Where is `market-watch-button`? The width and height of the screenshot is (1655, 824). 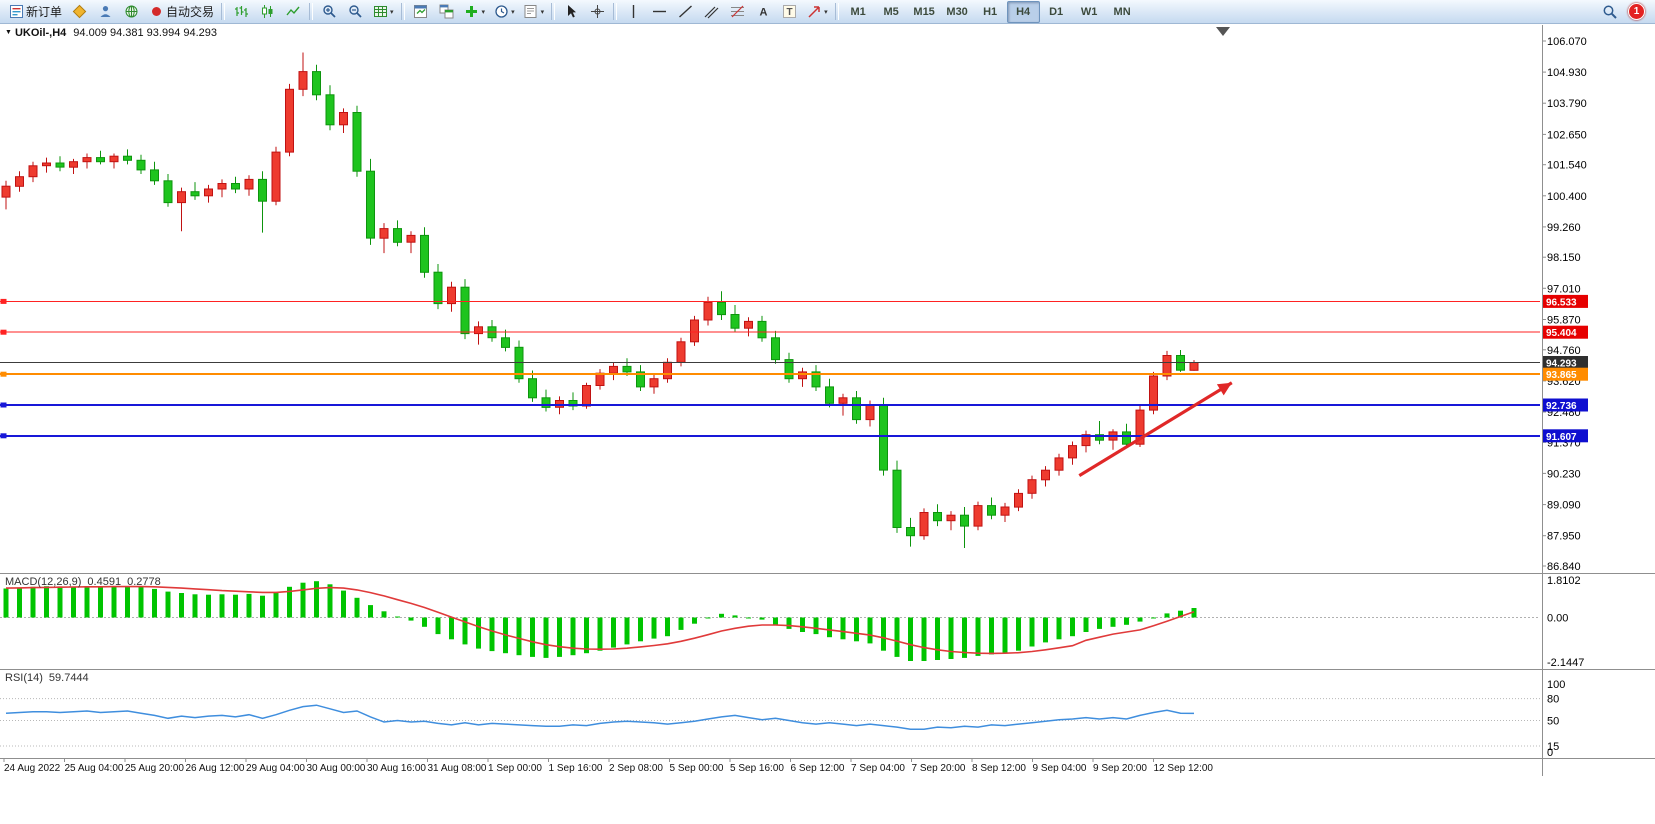 market-watch-button is located at coordinates (79, 12).